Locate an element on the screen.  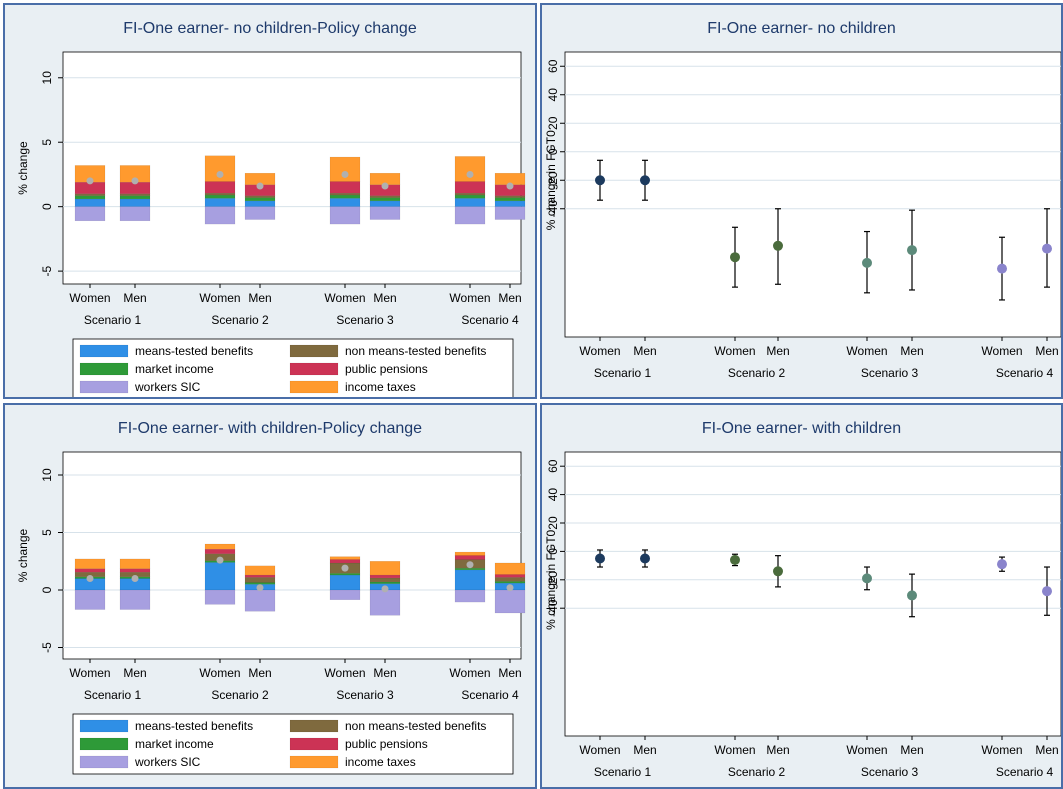
chart-title: FI-One earner- no children is located at coordinates (801, 28).